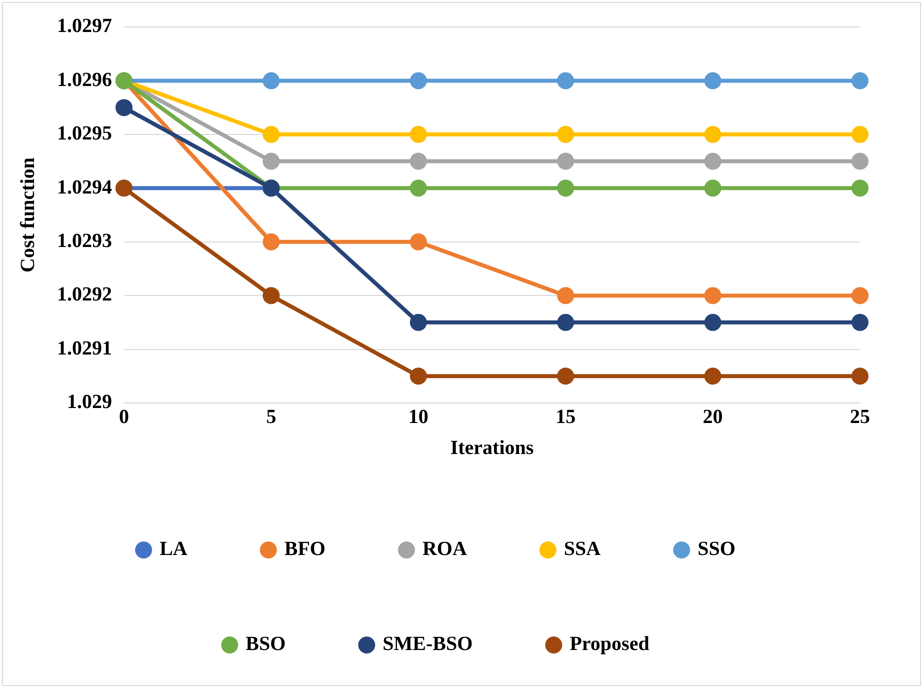  What do you see at coordinates (266, 644) in the screenshot?
I see `legend-label: BSO` at bounding box center [266, 644].